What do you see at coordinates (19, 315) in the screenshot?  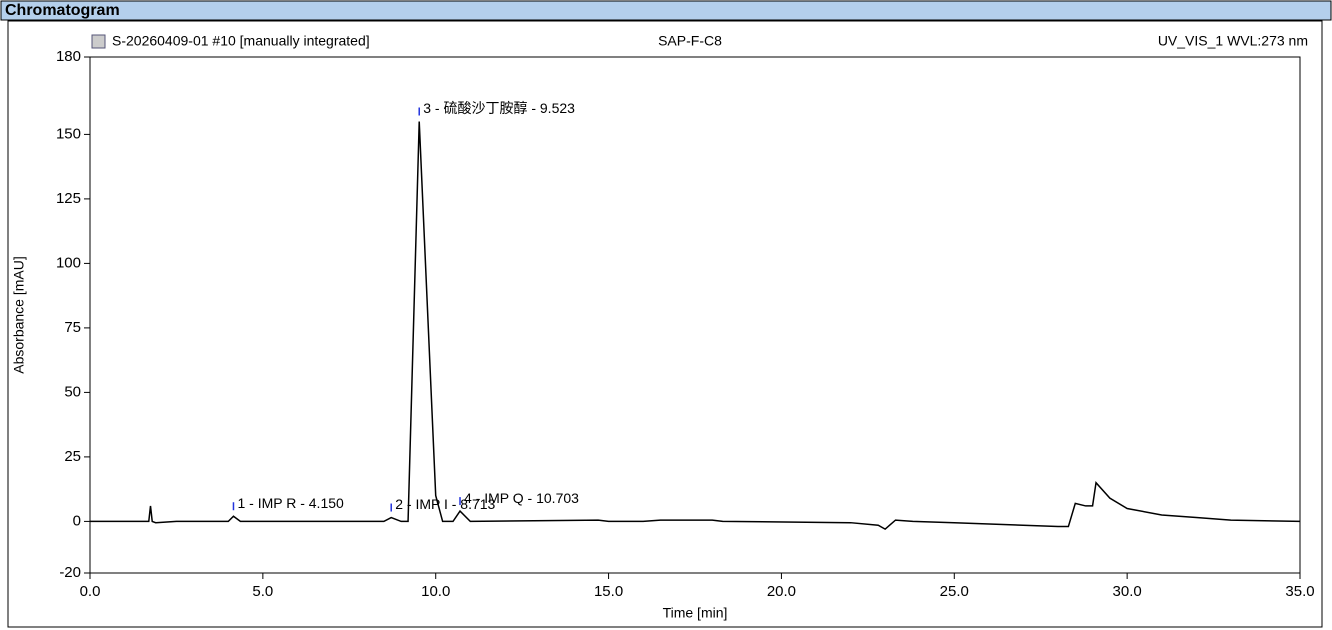 I see `y-axis-label: Absorbance [mAU]` at bounding box center [19, 315].